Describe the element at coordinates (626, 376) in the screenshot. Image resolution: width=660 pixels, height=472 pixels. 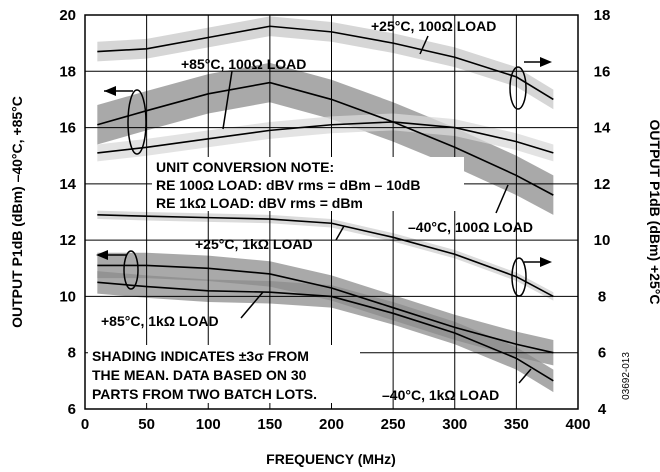
I see `figure-id: 03692-013` at that location.